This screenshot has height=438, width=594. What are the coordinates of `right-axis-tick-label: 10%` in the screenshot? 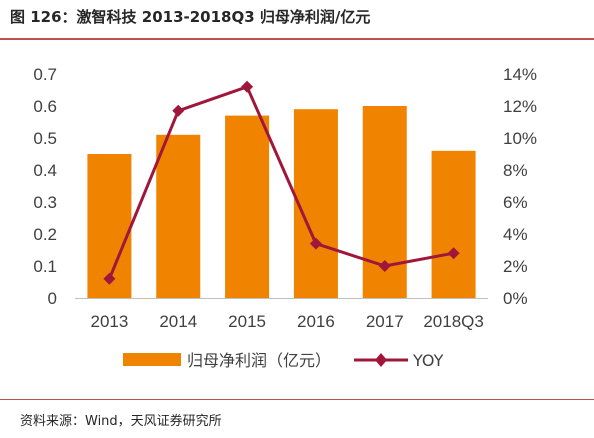 It's located at (520, 138).